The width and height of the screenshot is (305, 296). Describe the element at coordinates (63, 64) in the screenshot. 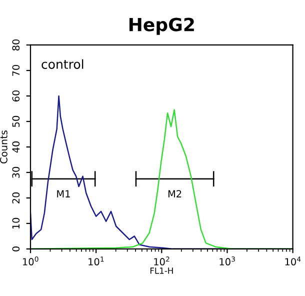

I see `annotation: control` at that location.